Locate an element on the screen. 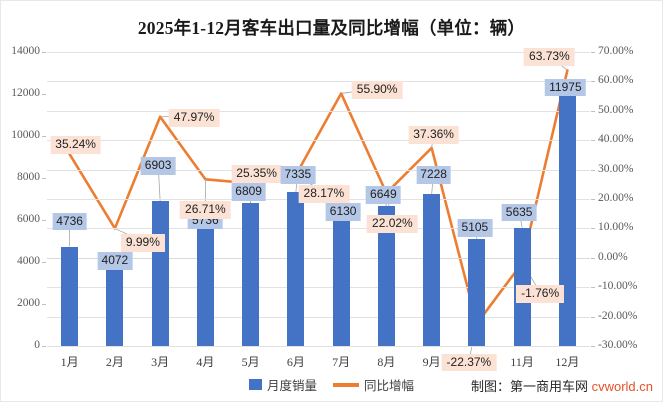 Image resolution: width=664 pixels, height=403 pixels. right-axis-tick-label: 70.00% is located at coordinates (616, 51).